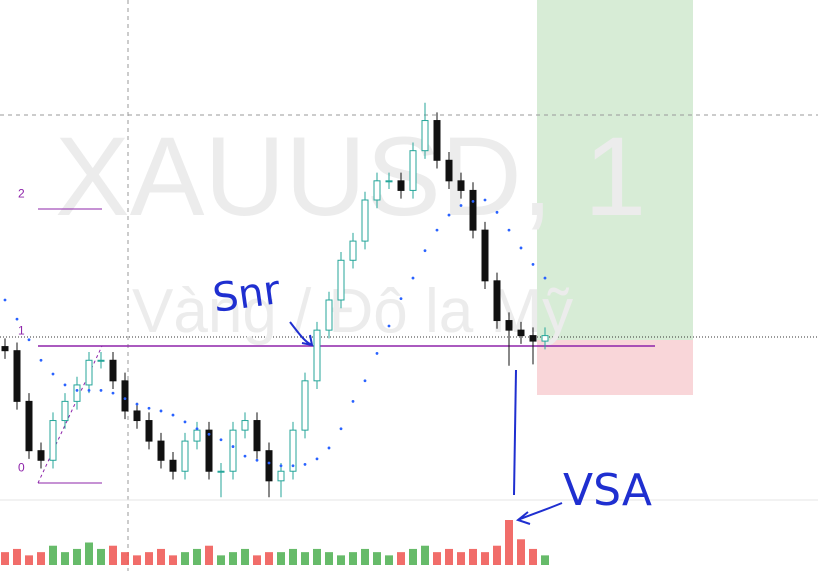 The height and width of the screenshot is (571, 818). Describe the element at coordinates (615, 170) in the screenshot. I see `profit-zone` at that location.